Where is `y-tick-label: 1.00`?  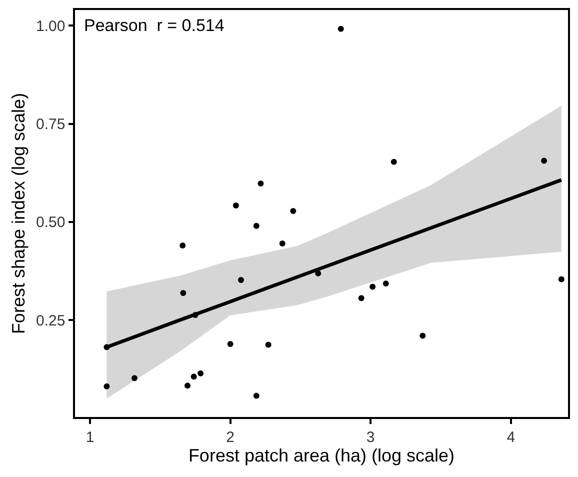 y-tick-label: 1.00 is located at coordinates (51, 26).